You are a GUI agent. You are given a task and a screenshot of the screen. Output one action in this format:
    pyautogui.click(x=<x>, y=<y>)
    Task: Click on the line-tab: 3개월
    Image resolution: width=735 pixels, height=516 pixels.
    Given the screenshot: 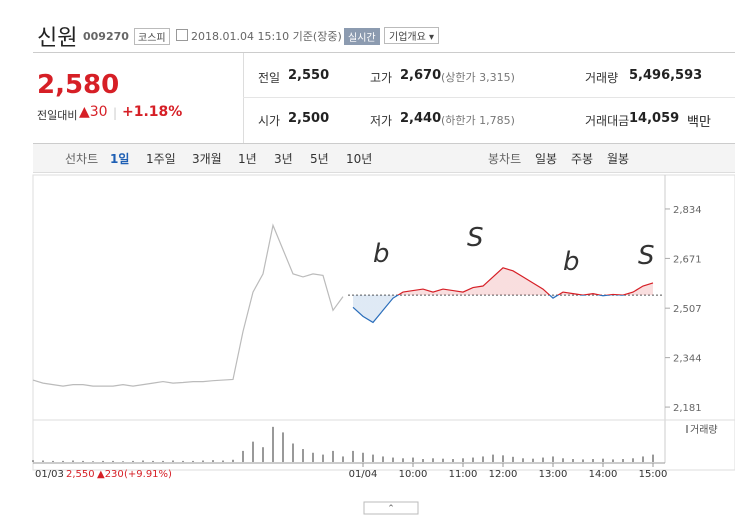 What is the action you would take?
    pyautogui.click(x=207, y=159)
    